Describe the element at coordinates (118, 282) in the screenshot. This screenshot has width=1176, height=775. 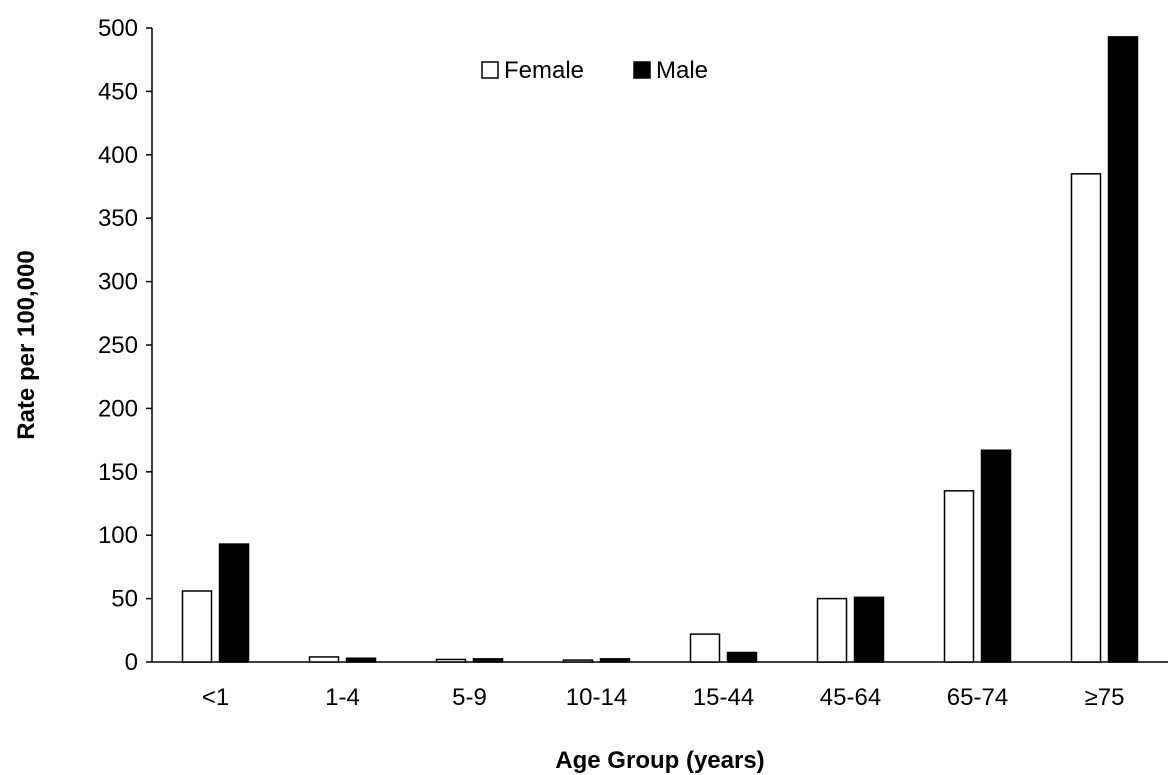
I see `y-tick-label: 300` at that location.